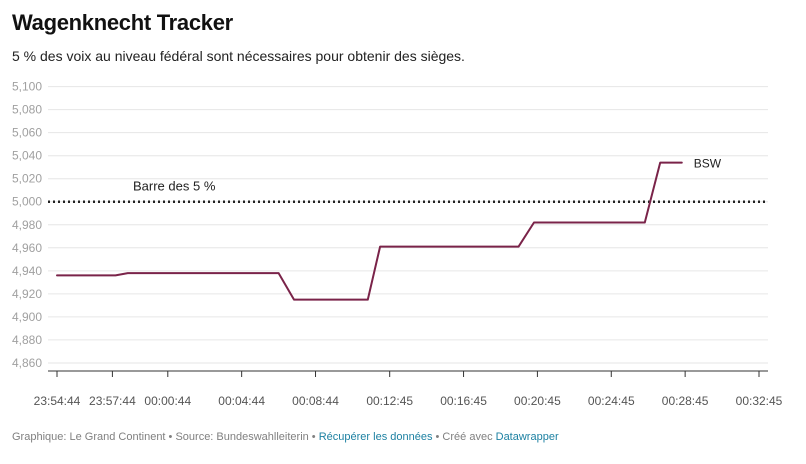 Image resolution: width=806 pixels, height=464 pixels. Describe the element at coordinates (315, 401) in the screenshot. I see `x-tick-label: 00:08:44` at that location.